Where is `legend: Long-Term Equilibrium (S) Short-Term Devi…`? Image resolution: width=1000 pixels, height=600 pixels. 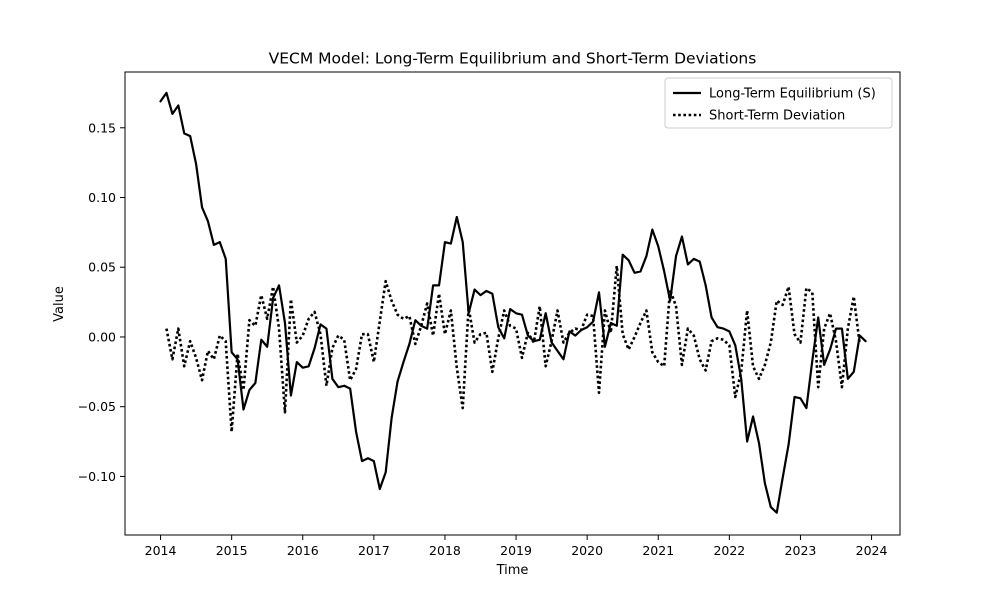 legend: Long-Term Equilibrium (S) Short-Term Devi… is located at coordinates (778, 103).